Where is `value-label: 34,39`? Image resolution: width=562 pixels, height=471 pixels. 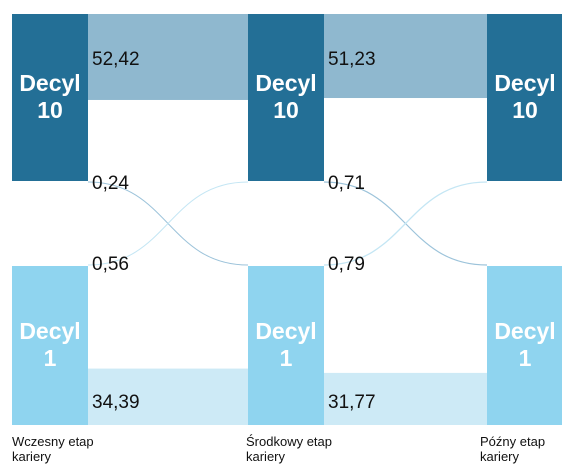
value-label: 34,39 is located at coordinates (116, 402).